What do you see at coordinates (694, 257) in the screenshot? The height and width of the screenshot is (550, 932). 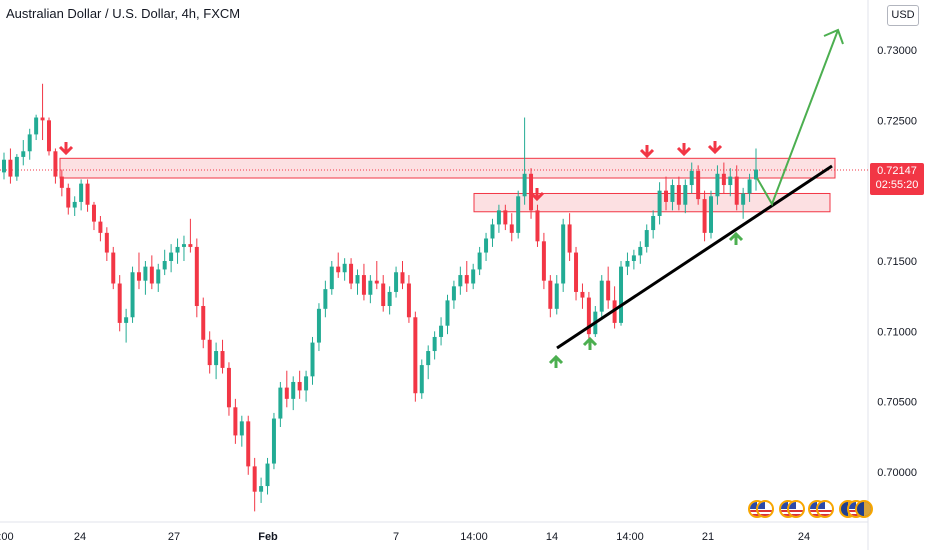 I see `ascending-trendline` at bounding box center [694, 257].